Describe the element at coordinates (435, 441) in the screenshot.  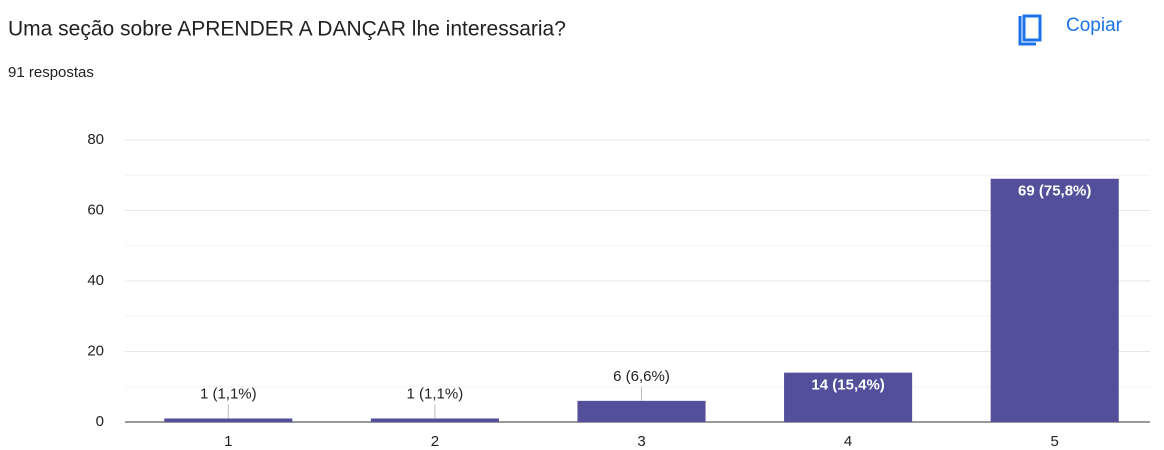
I see `x-tick-label: 2` at that location.